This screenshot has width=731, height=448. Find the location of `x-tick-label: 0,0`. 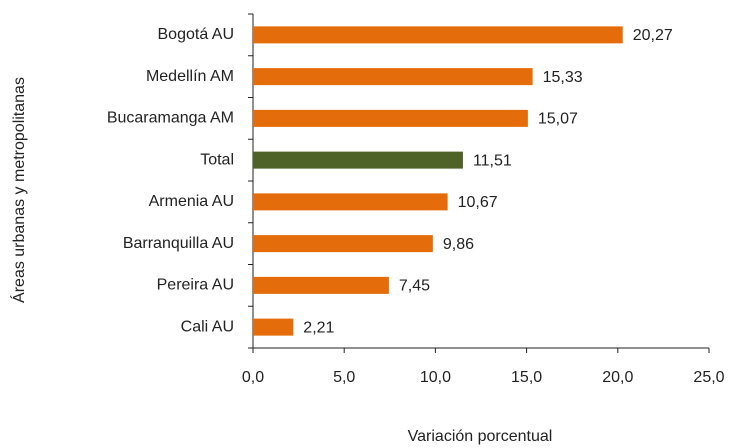

x-tick-label: 0,0 is located at coordinates (253, 377).